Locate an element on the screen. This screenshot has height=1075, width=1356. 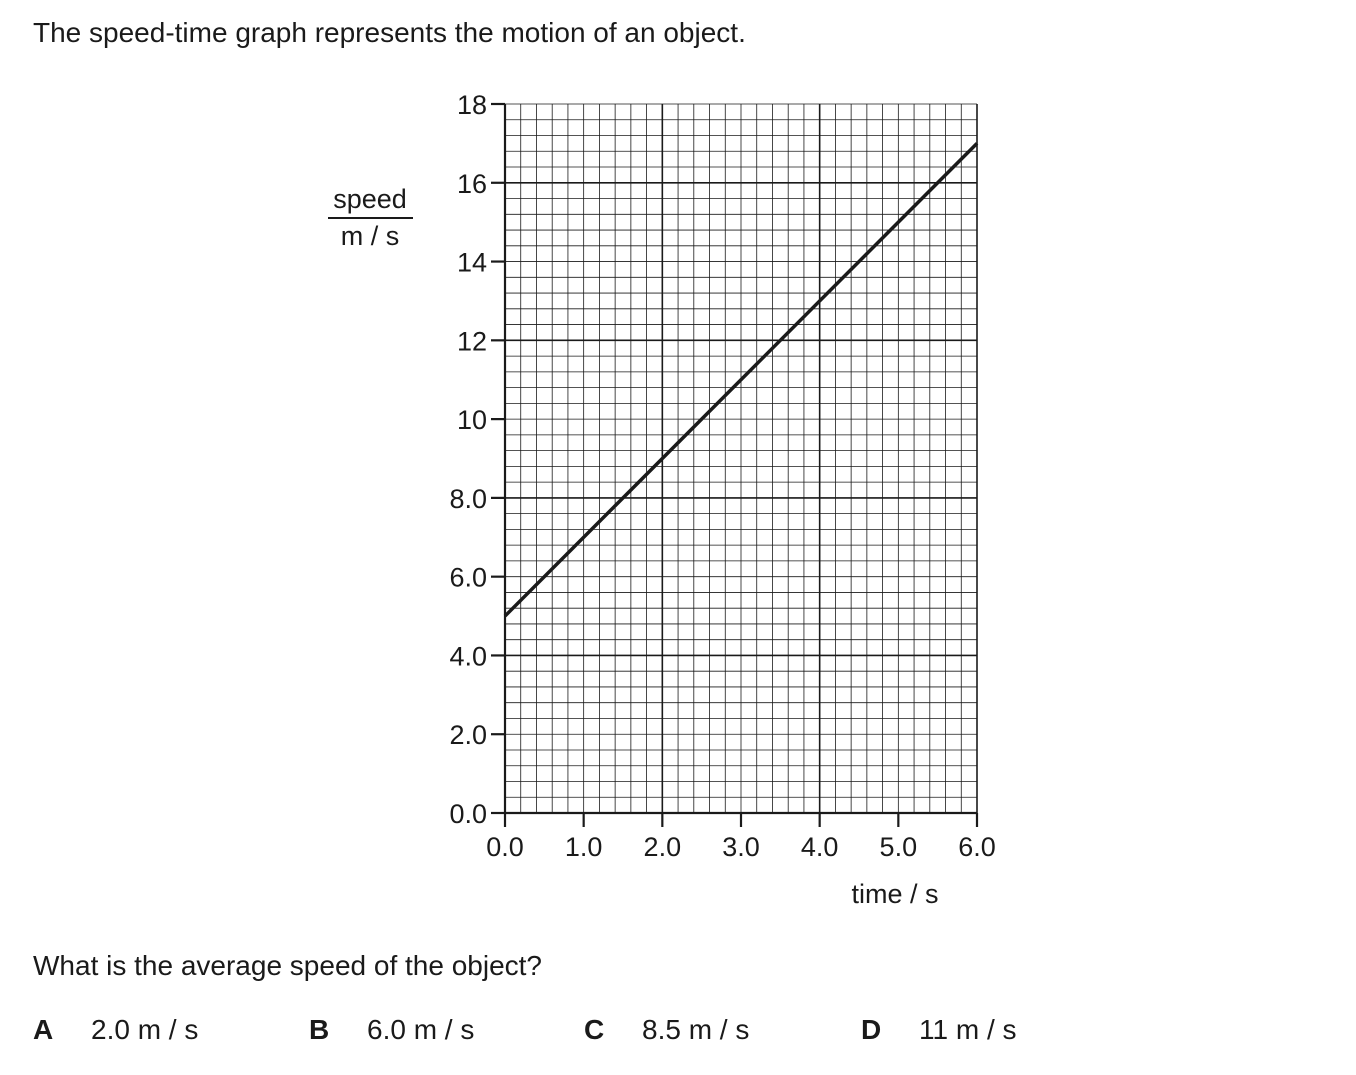
option-b: B 6.0 m / s is located at coordinates (391, 1030).